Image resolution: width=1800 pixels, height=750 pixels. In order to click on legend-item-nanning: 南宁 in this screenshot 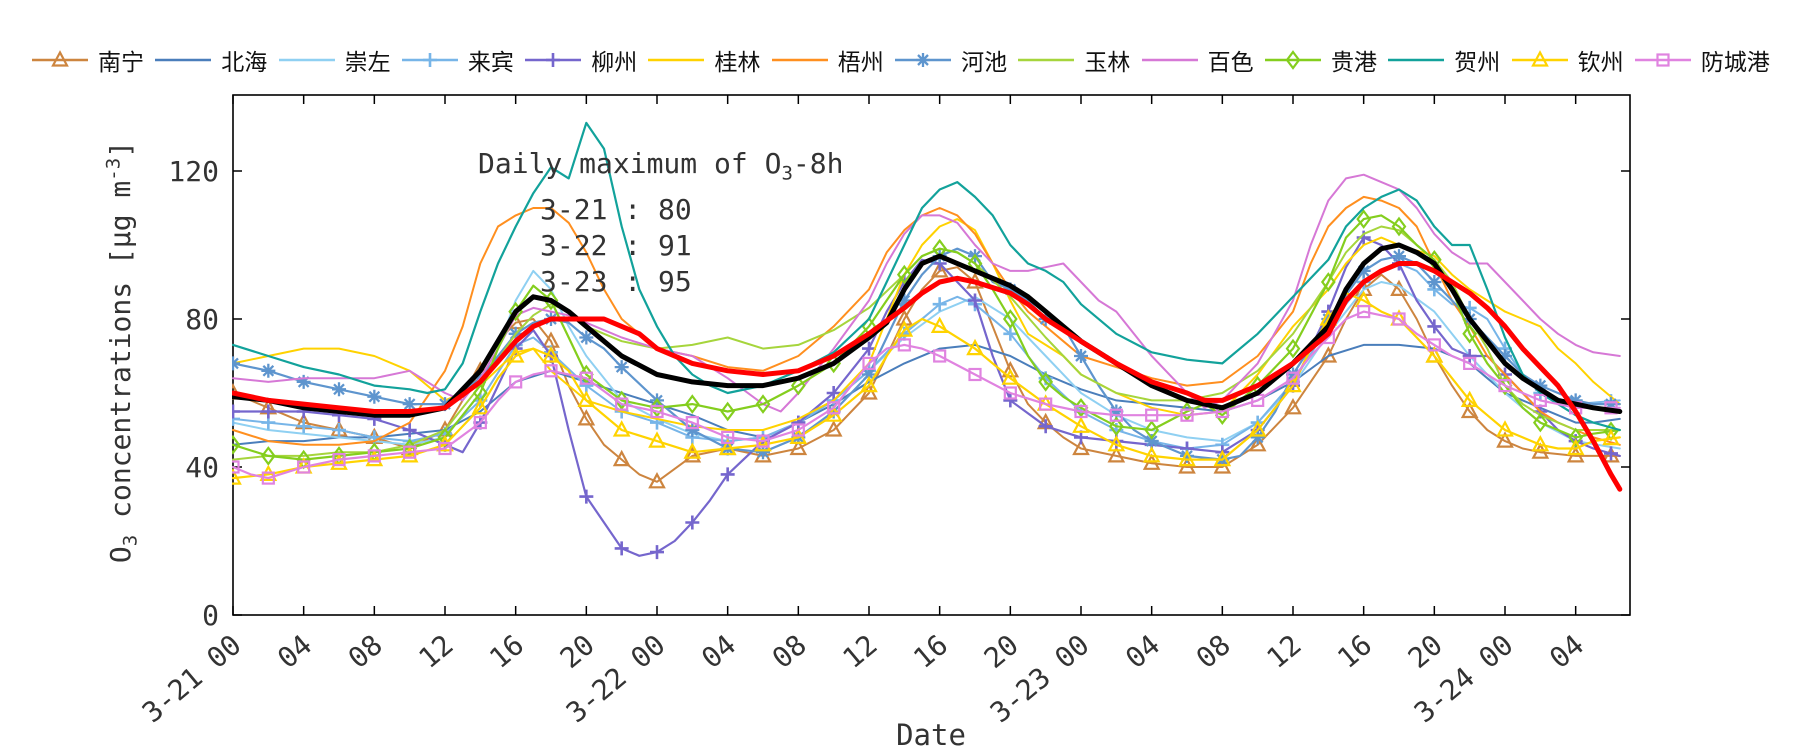, I will do `click(87, 60)`.